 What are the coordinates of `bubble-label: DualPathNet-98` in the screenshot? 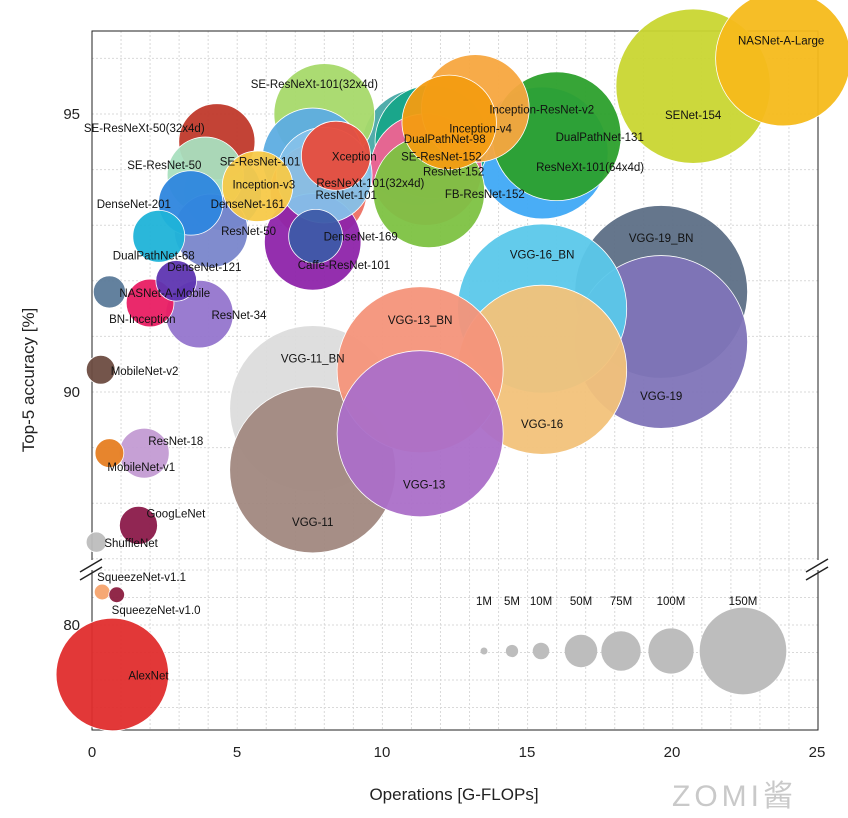 It's located at (445, 140).